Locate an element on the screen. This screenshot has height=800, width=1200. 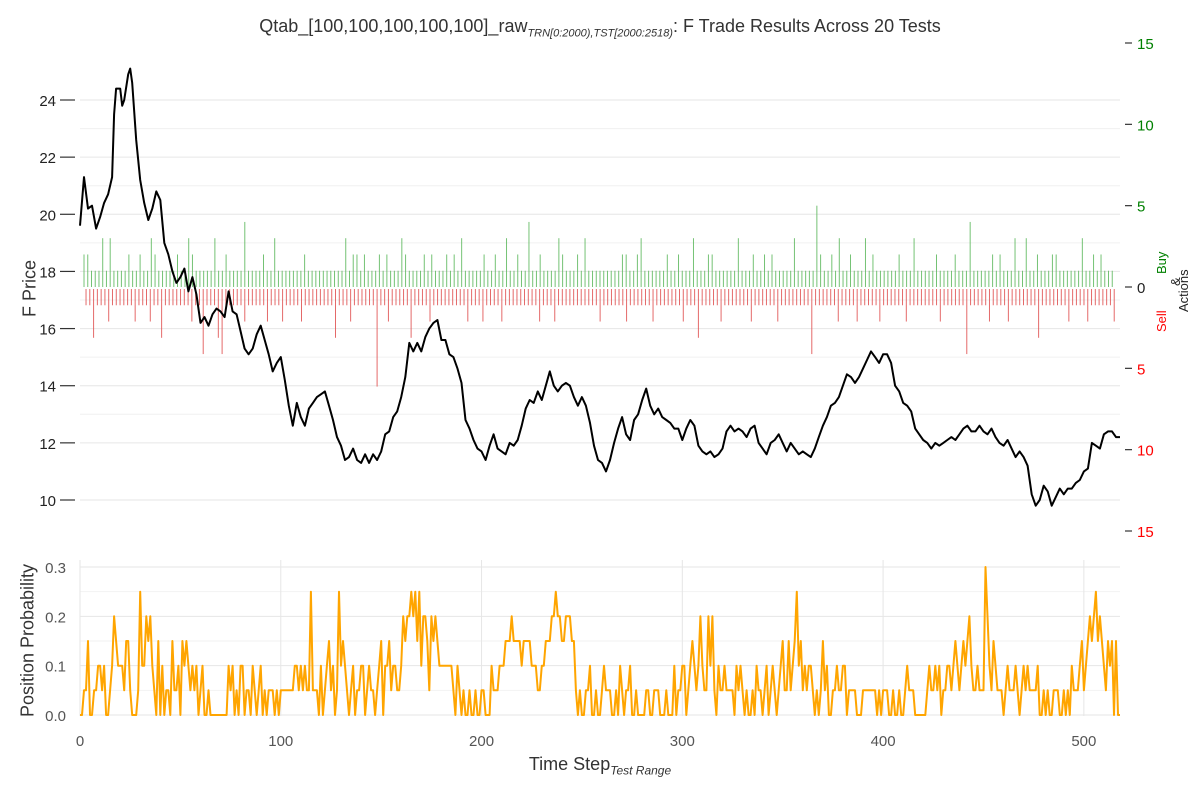
probability-axis-label: Position Probability is located at coordinates (27, 640).